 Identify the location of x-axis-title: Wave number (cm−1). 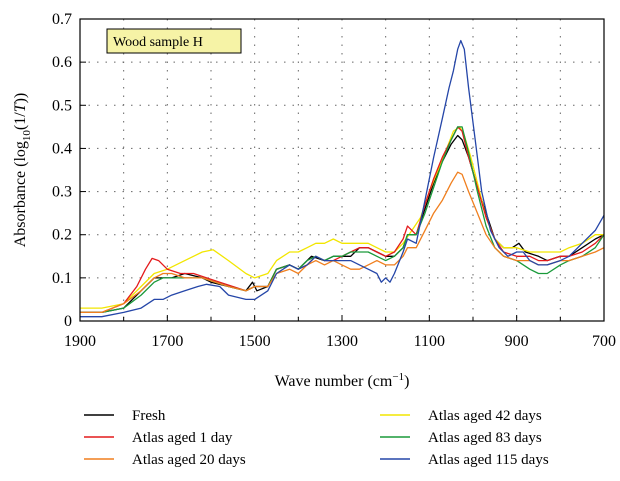
(342, 380).